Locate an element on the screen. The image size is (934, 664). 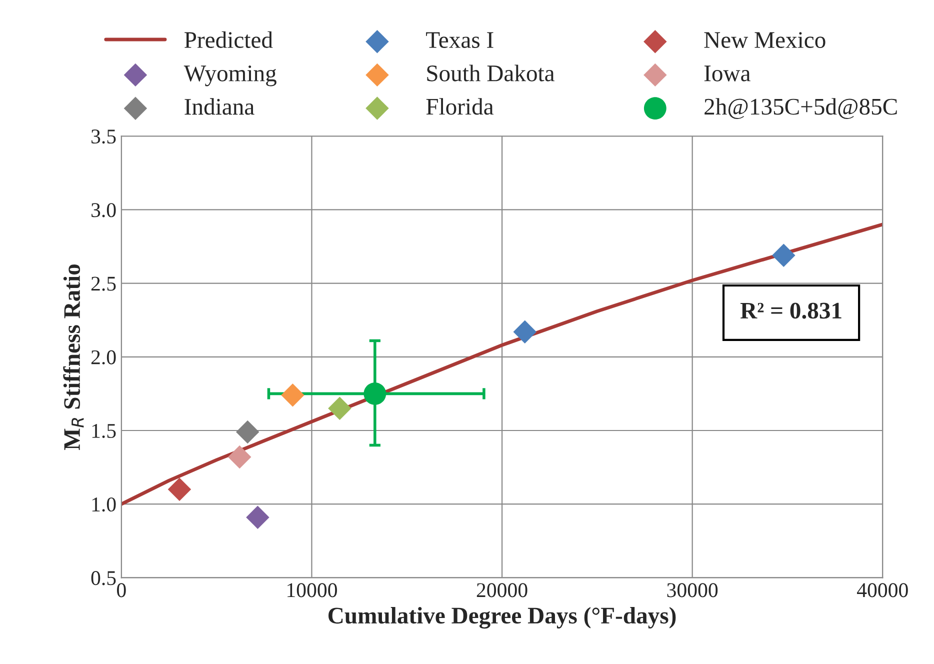
y-axis-title: M$_{R}$ Stiffness Ratio is located at coordinates (73, 357).